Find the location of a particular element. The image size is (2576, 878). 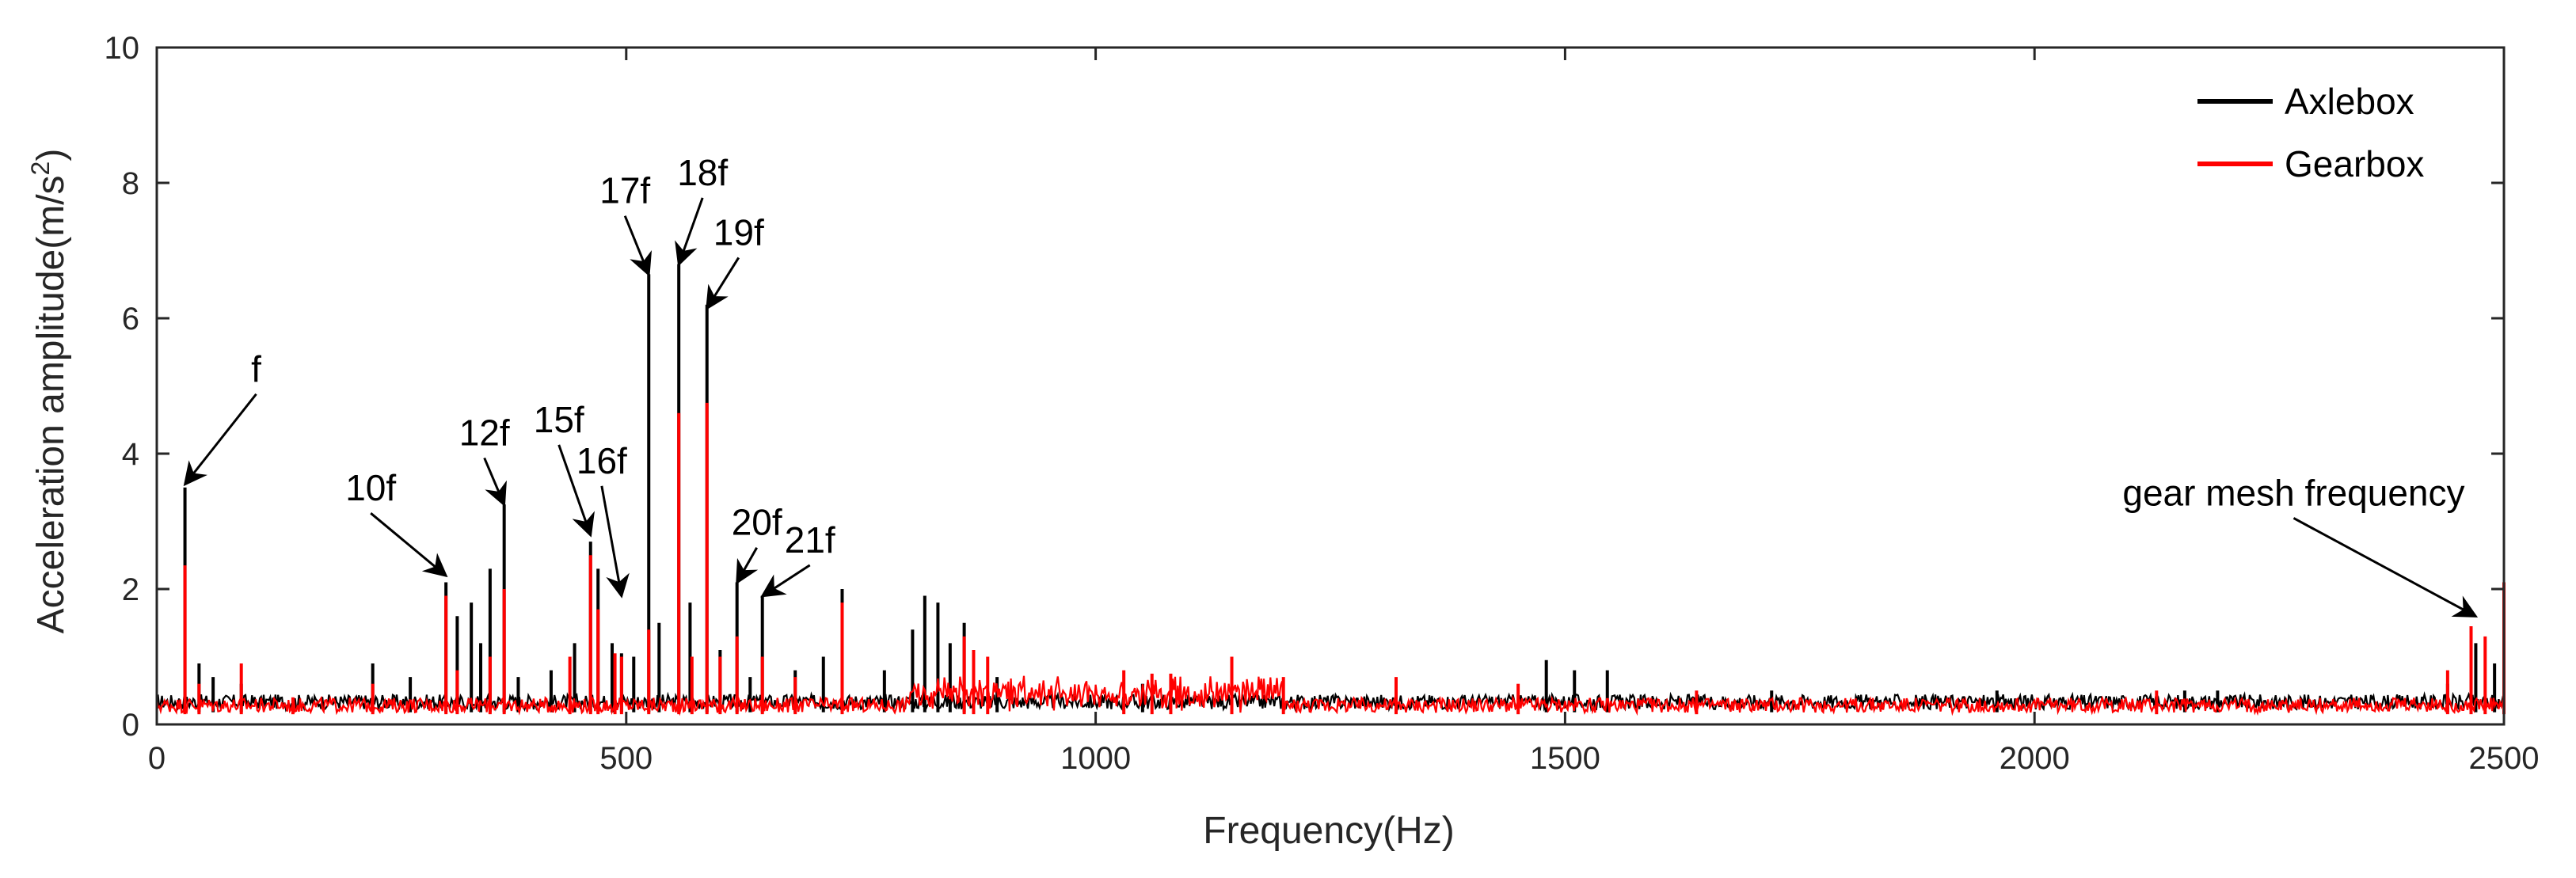

annotation-label-9: 21f is located at coordinates (810, 540).